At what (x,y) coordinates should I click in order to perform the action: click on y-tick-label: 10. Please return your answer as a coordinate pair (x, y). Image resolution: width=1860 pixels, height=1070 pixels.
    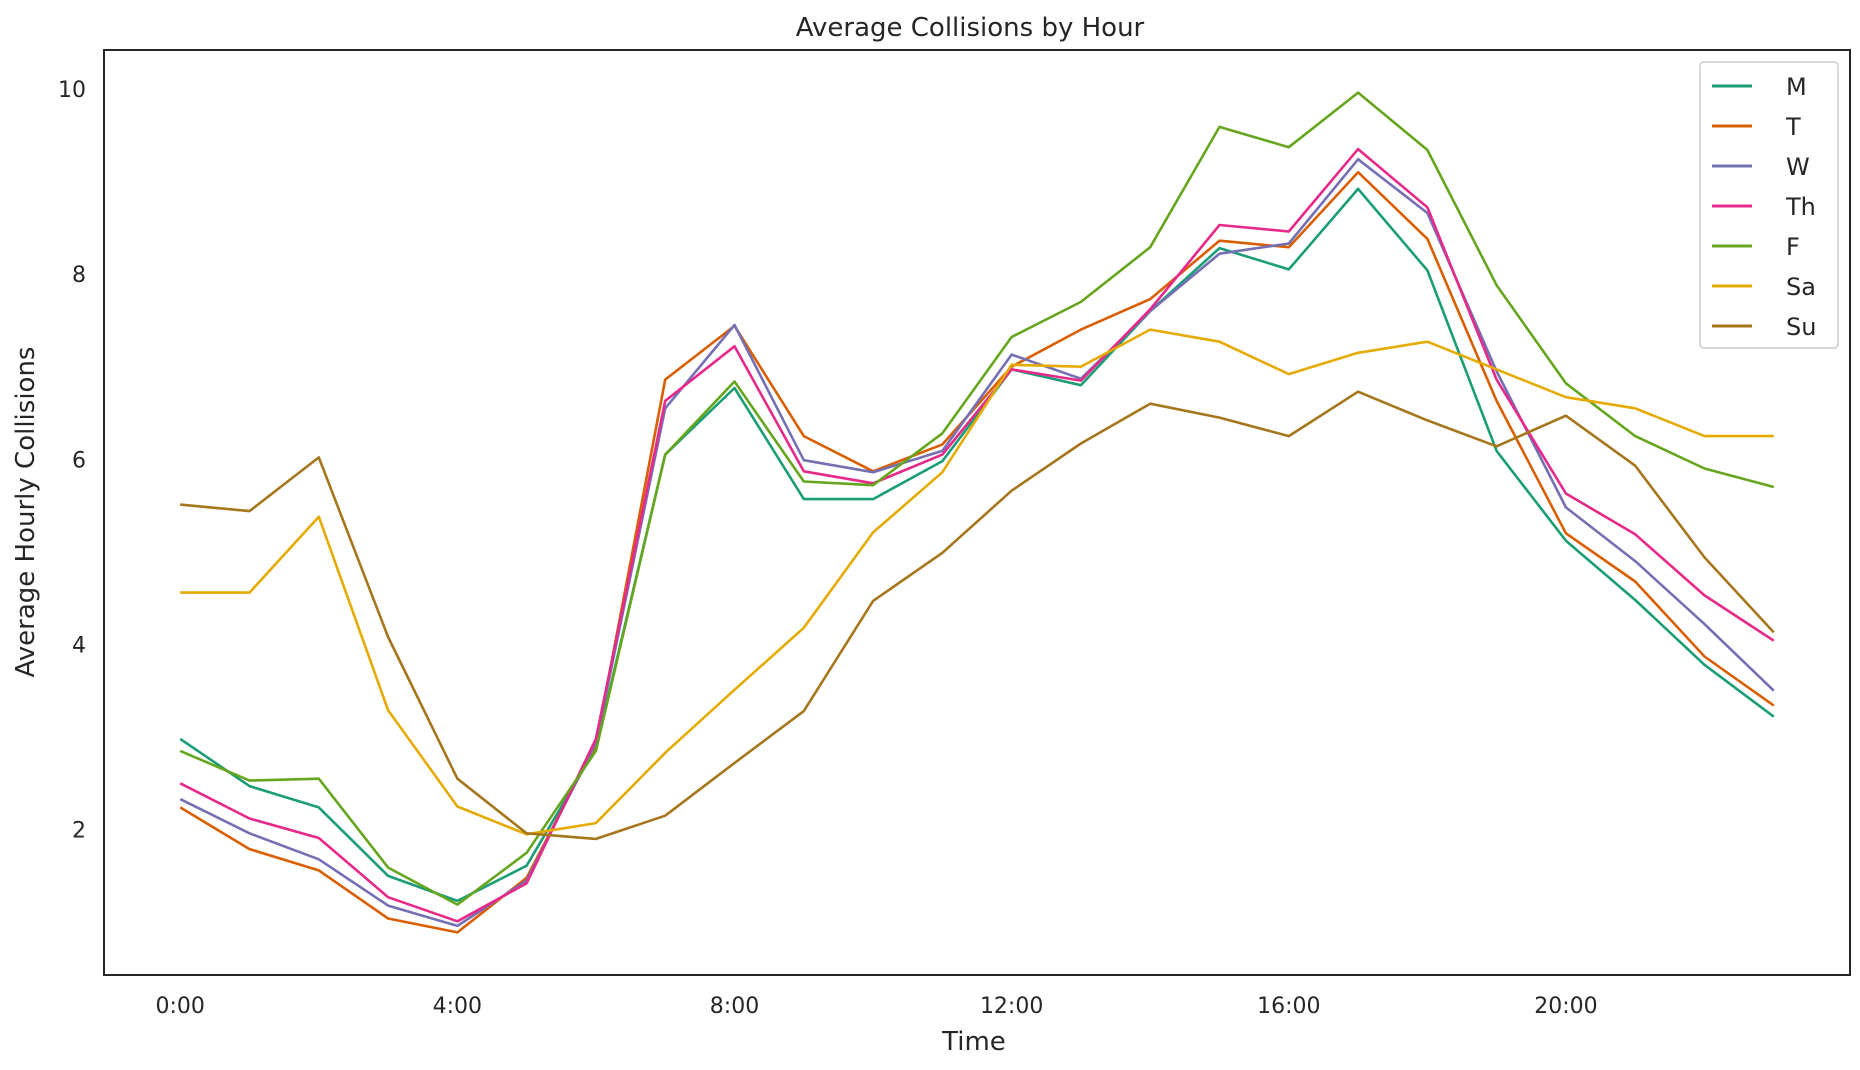
    Looking at the image, I should click on (72, 90).